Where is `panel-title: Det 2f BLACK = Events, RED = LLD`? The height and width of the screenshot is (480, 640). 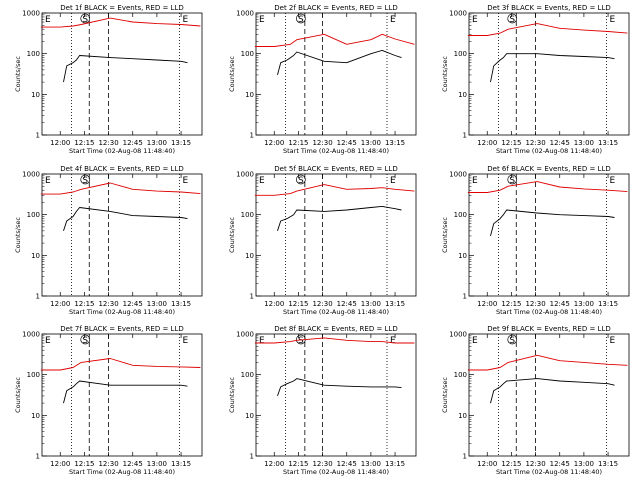 panel-title: Det 2f BLACK = Events, RED = LLD is located at coordinates (335, 8).